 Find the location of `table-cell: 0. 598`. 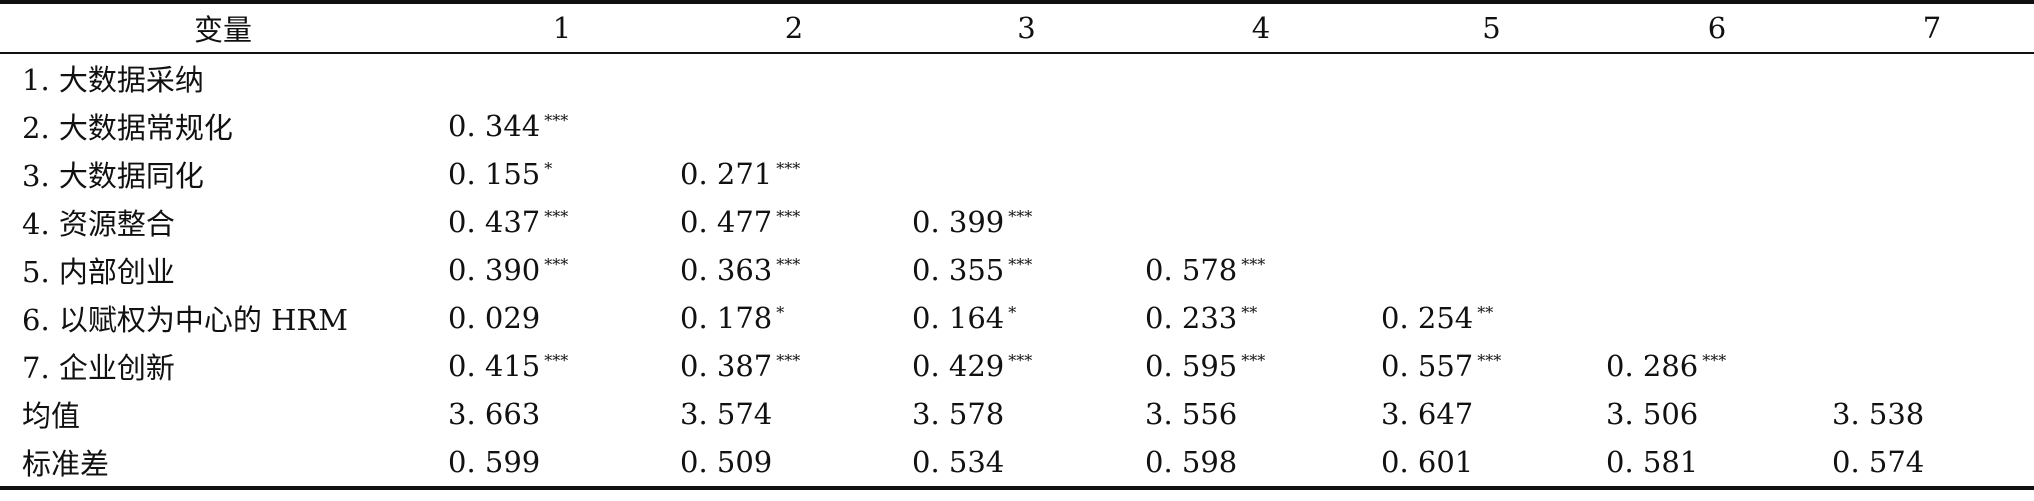

table-cell: 0. 598 is located at coordinates (1261, 463).